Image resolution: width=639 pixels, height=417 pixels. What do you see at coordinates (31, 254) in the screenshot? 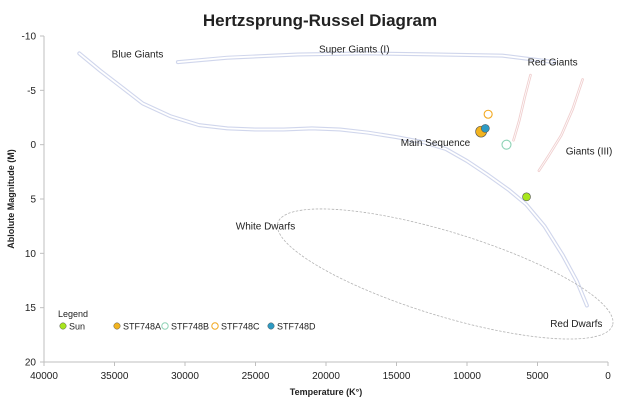
I see `y-tick-label: 10` at bounding box center [31, 254].